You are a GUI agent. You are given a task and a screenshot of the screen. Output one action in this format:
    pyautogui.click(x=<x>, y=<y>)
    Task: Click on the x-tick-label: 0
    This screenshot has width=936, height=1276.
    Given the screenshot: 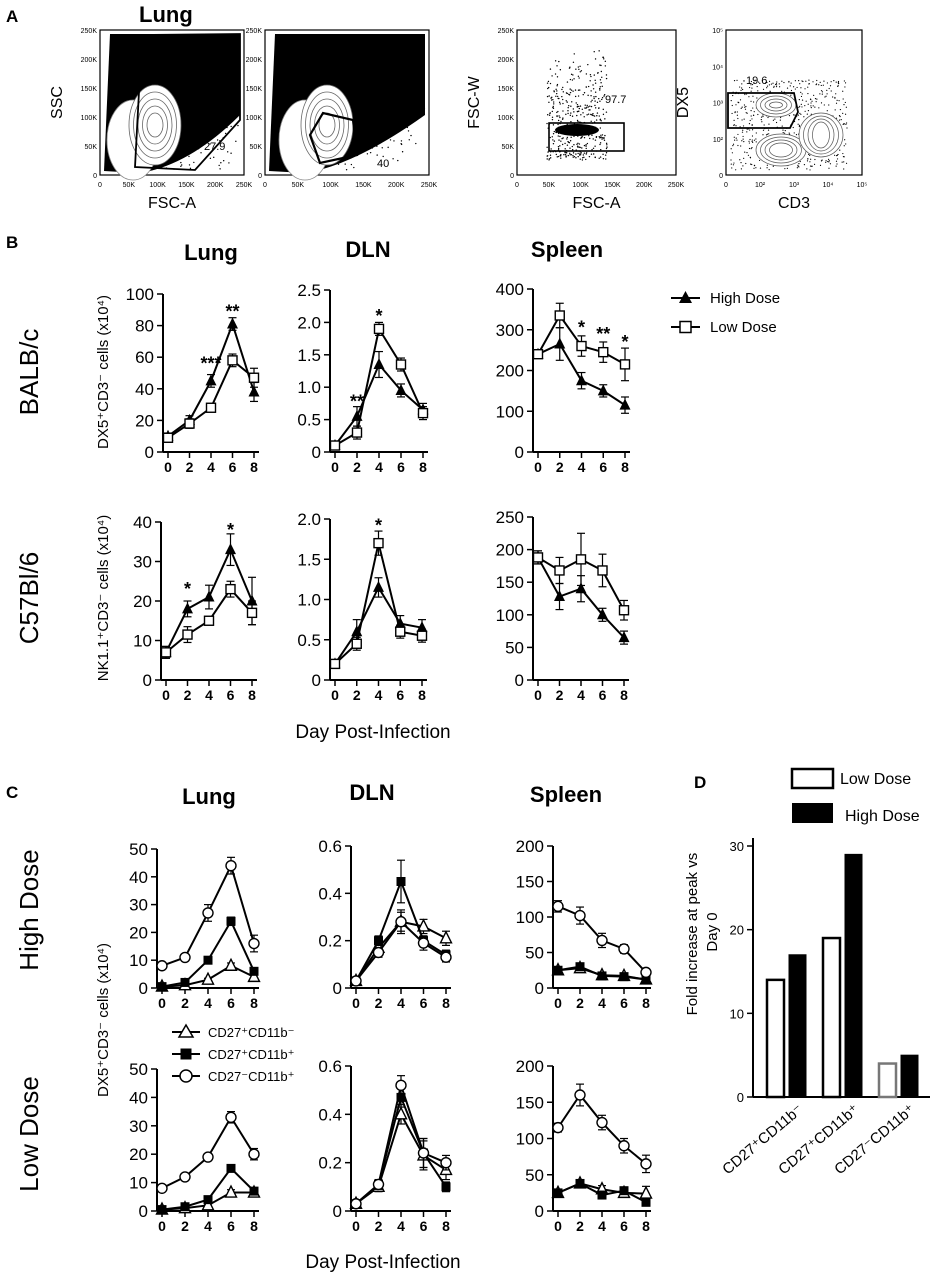 What is the action you would take?
    pyautogui.click(x=558, y=1226)
    